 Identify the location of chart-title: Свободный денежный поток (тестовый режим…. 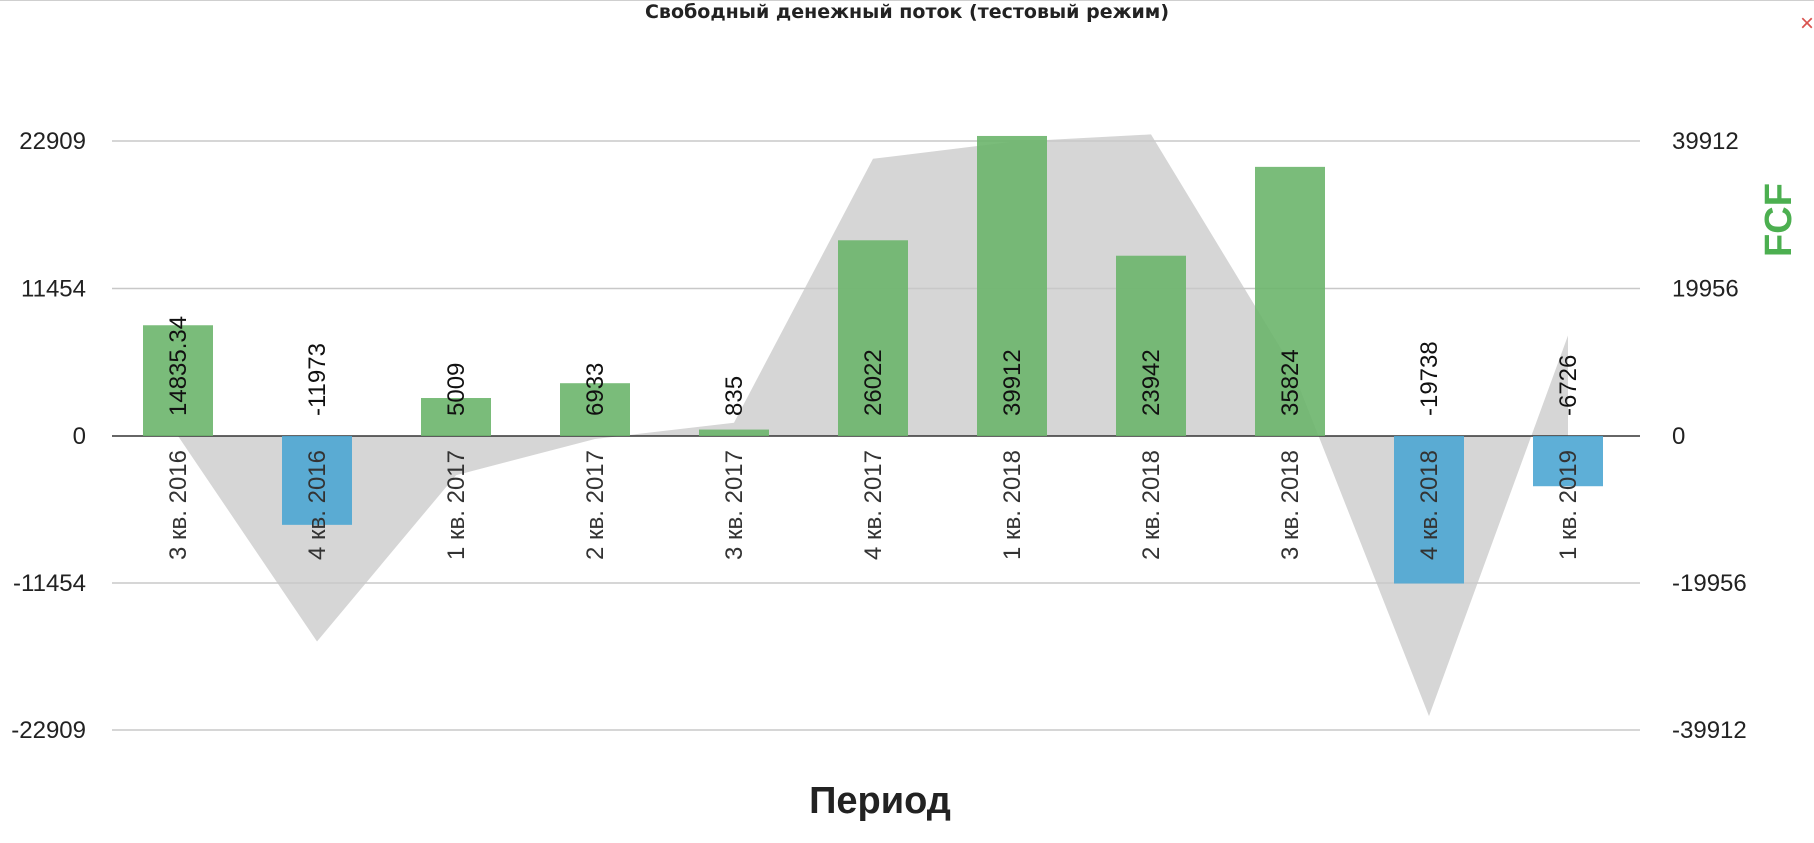
(907, 12).